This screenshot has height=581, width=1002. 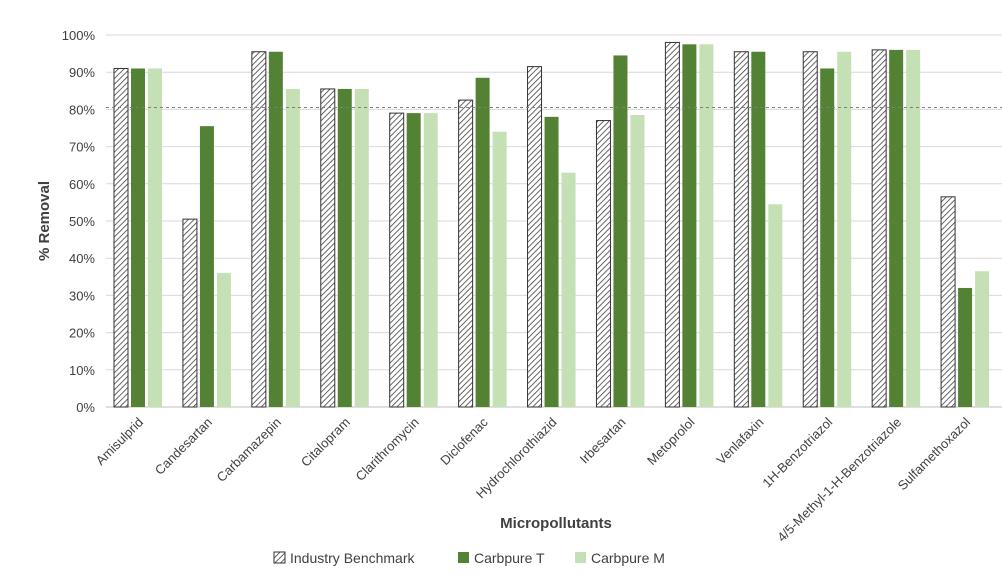 I want to click on y-axis-ticks: 0% 10% 20% 30% 40% 50% 60% 70% 80% 90% 100%, so click(x=79, y=221).